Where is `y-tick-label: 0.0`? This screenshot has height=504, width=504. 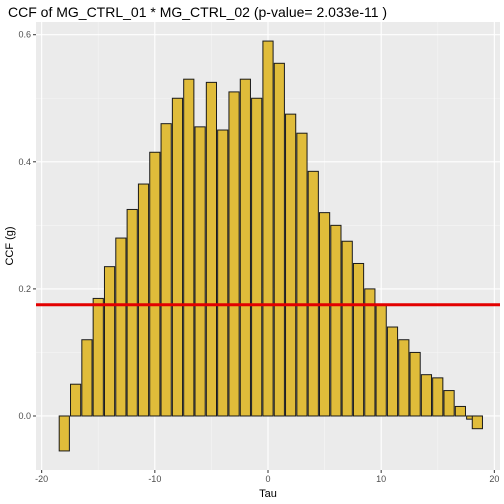 y-tick-label: 0.0 is located at coordinates (24, 416).